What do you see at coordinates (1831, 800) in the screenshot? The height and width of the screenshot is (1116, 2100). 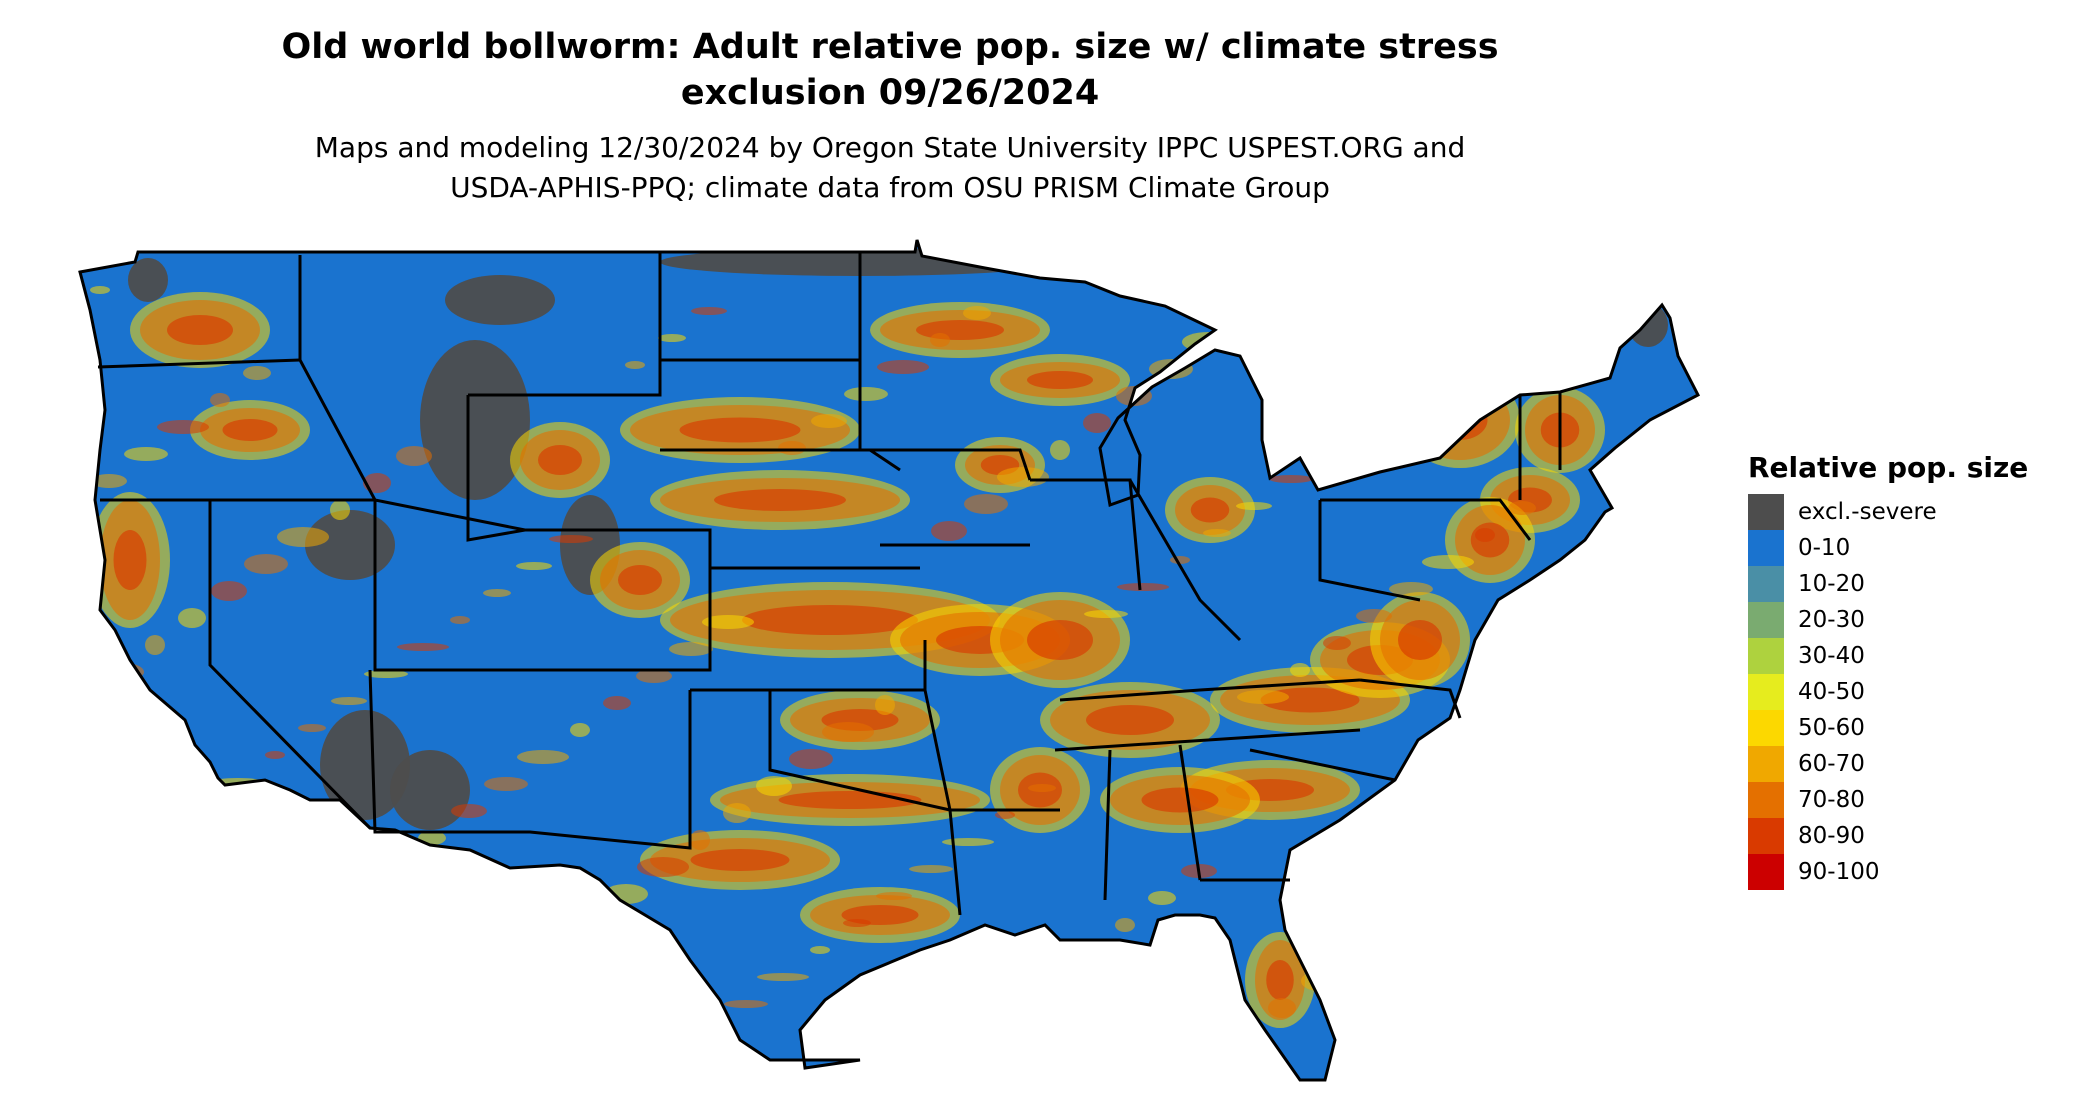 I see `legend-label: 70-80` at bounding box center [1831, 800].